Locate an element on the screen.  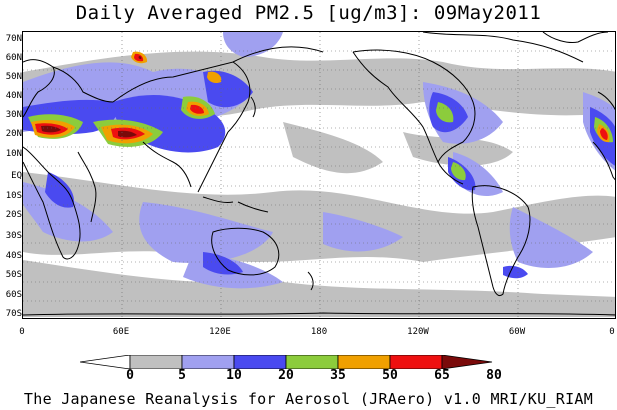
lat-label-20n: 20N is located at coordinates (13, 134).